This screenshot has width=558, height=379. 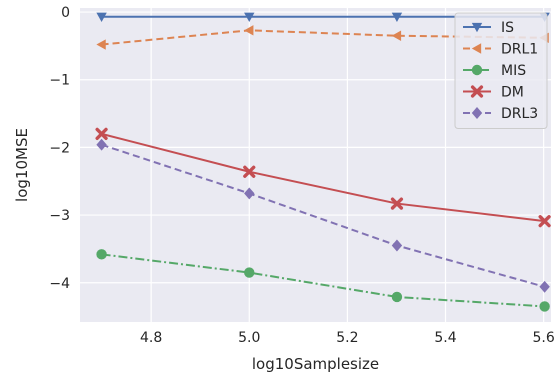 I want to click on y-tick-label: 0, so click(x=65, y=13).